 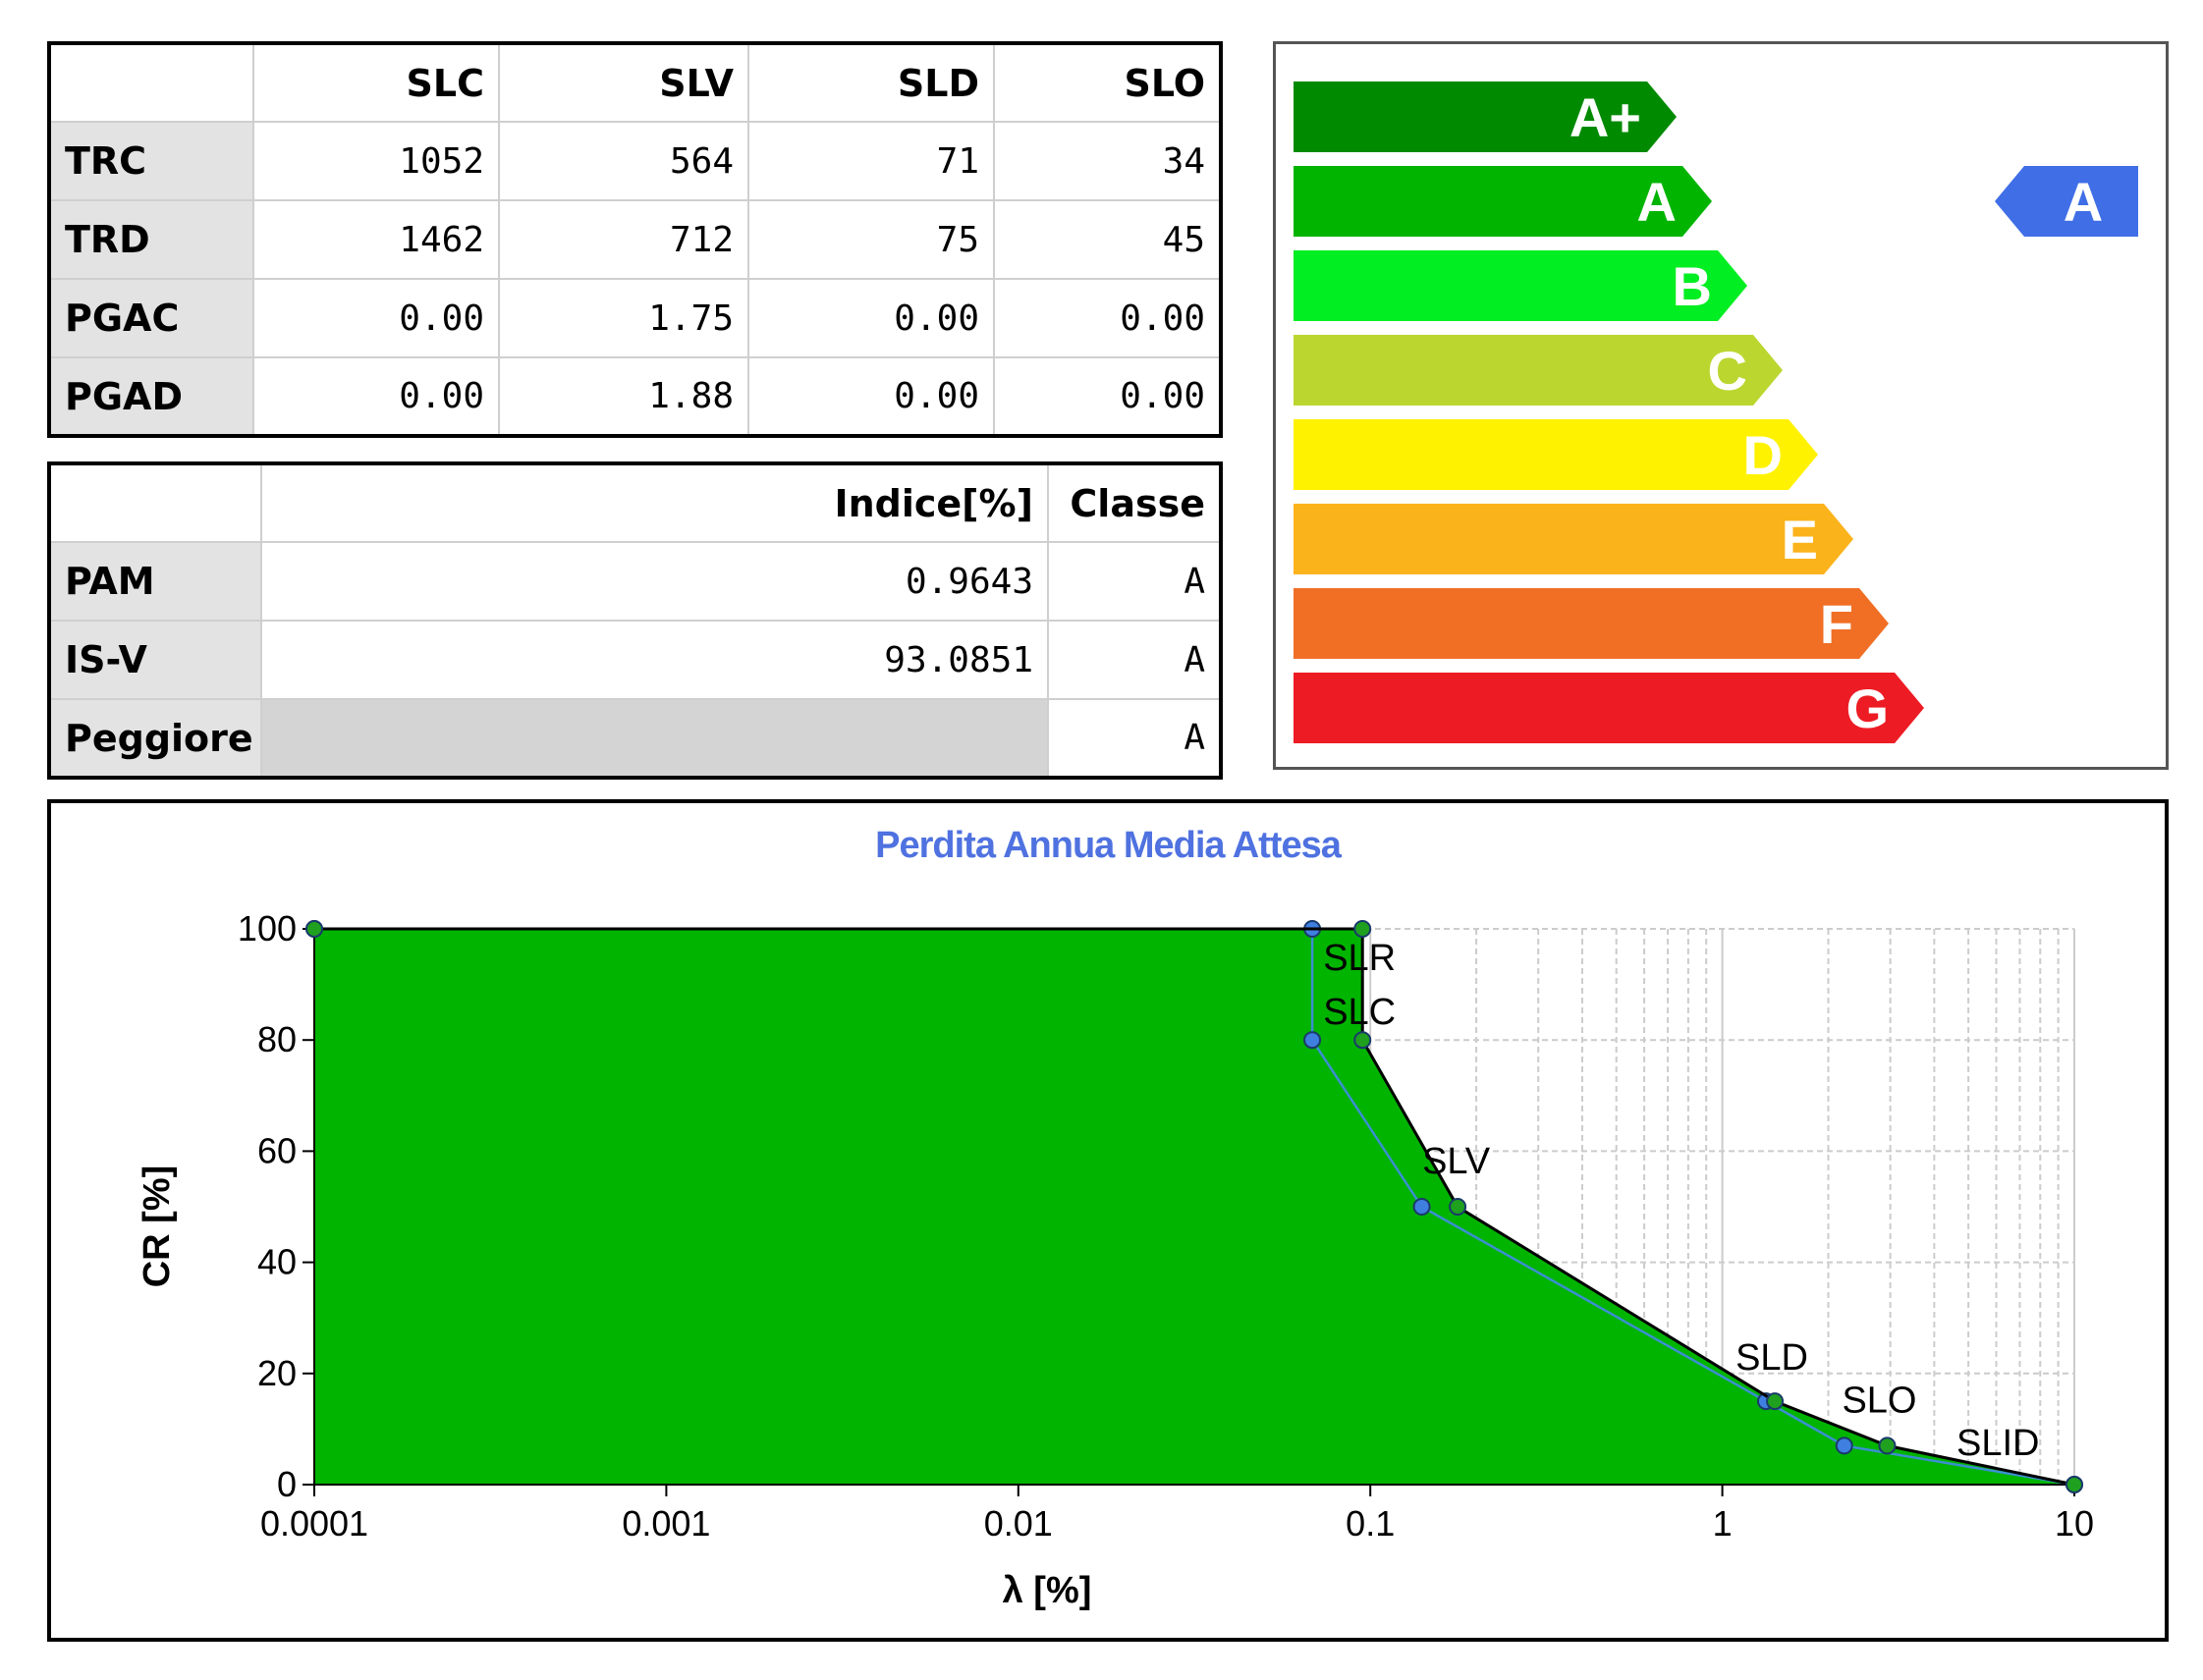 What do you see at coordinates (376, 82) in the screenshot?
I see `col-header: SLC` at bounding box center [376, 82].